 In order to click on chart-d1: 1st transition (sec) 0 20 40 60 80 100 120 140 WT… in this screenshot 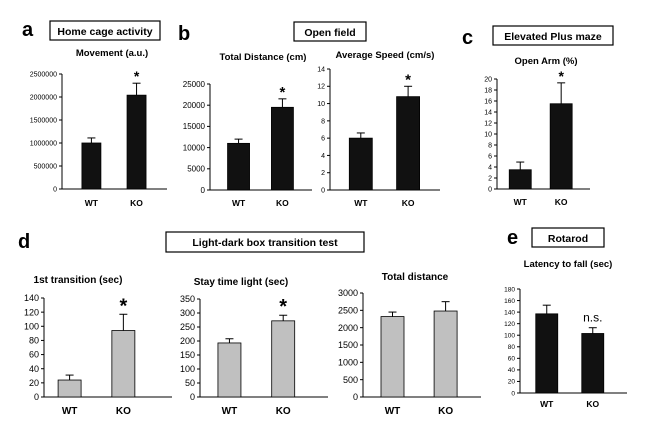, I will do `click(98, 346)`.